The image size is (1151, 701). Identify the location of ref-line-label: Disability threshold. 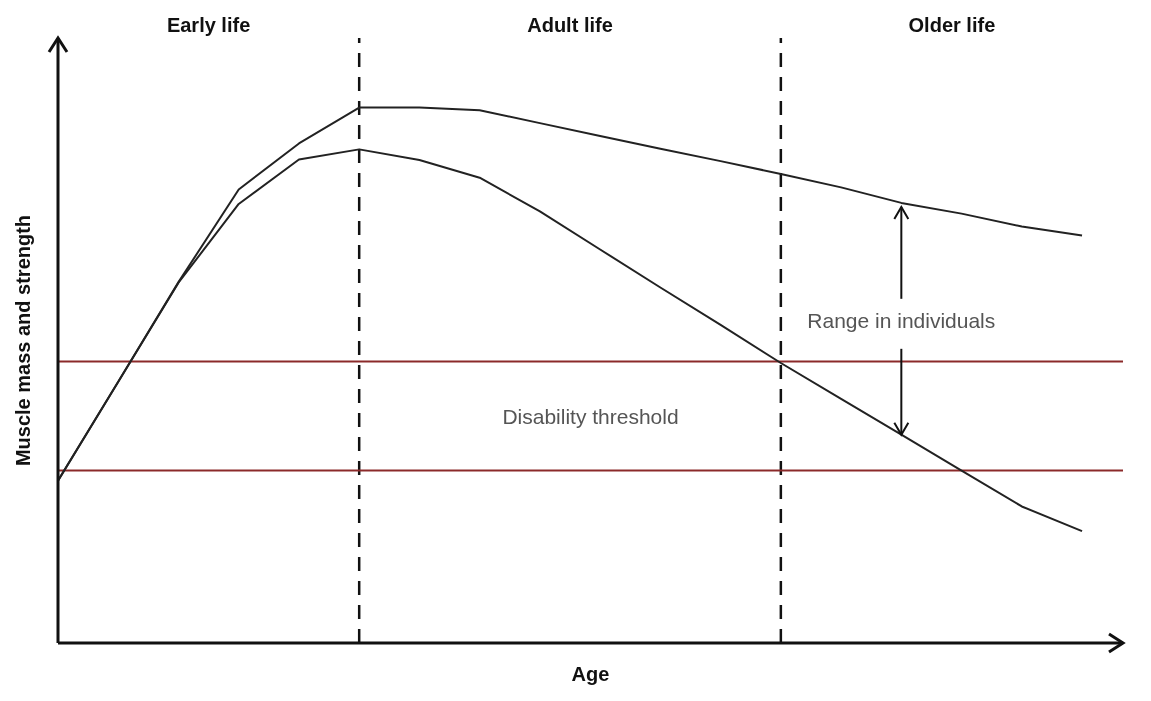
(590, 417).